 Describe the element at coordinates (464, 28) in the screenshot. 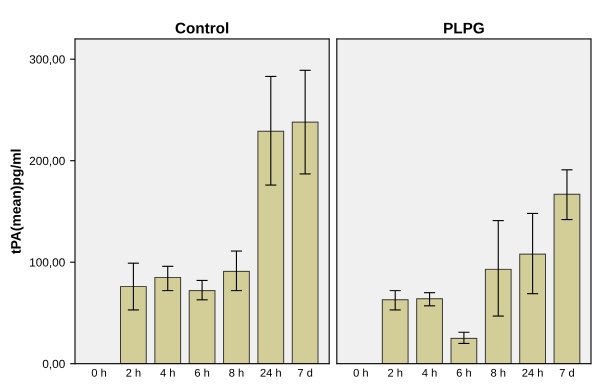

I see `chart-title: PLPG` at that location.